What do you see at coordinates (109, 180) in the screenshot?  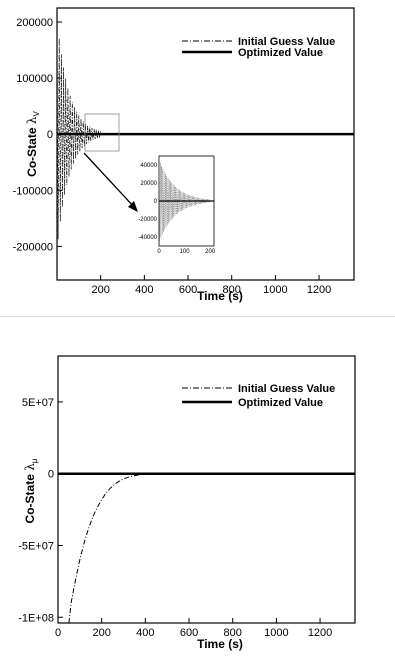 I see `zoom-arrow` at bounding box center [109, 180].